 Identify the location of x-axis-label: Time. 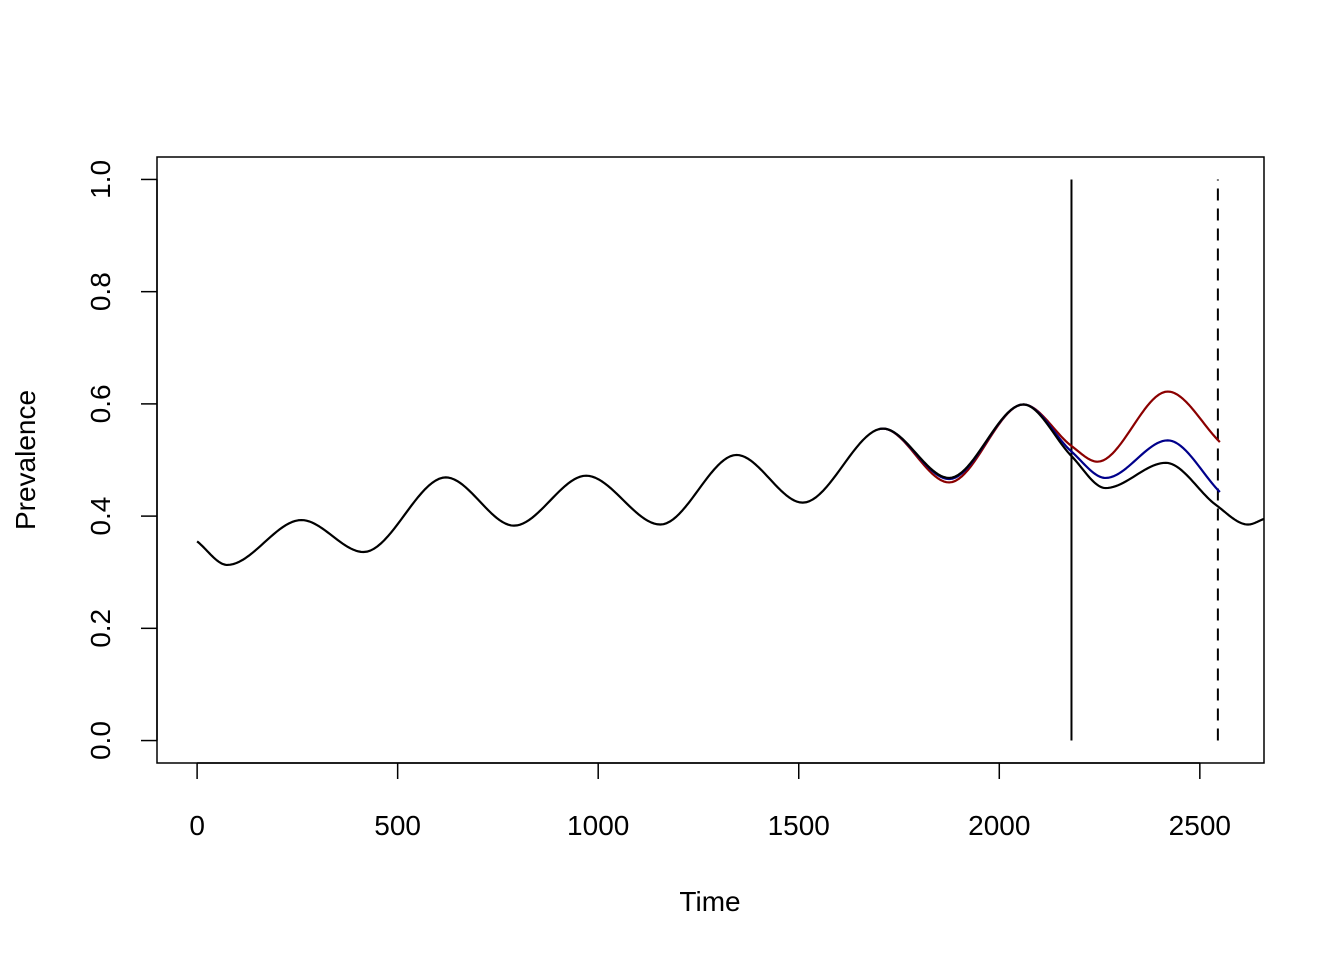
(709, 901).